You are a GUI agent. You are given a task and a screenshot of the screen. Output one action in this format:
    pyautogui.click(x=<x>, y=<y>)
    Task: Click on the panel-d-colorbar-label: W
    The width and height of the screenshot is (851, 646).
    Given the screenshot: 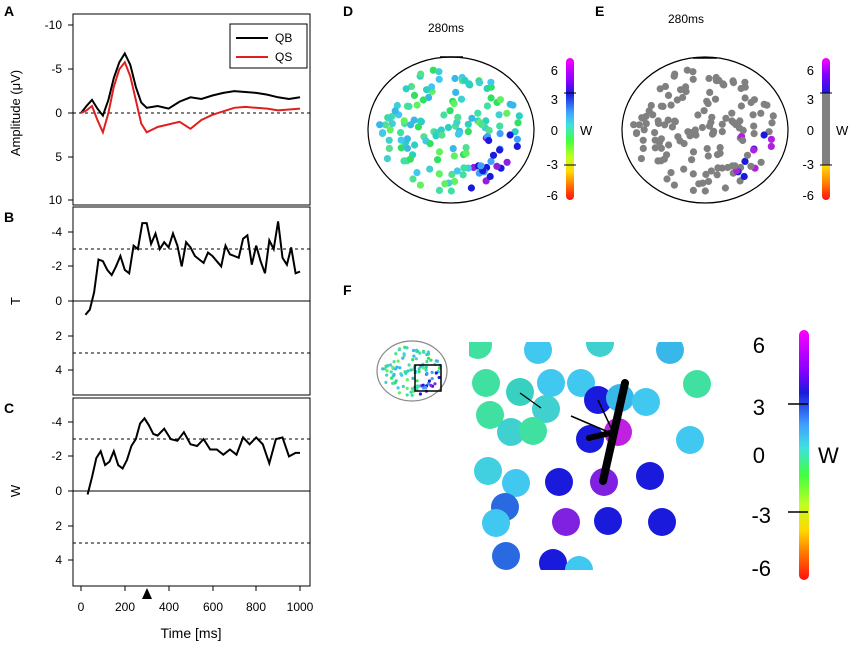 What is the action you would take?
    pyautogui.click(x=586, y=130)
    